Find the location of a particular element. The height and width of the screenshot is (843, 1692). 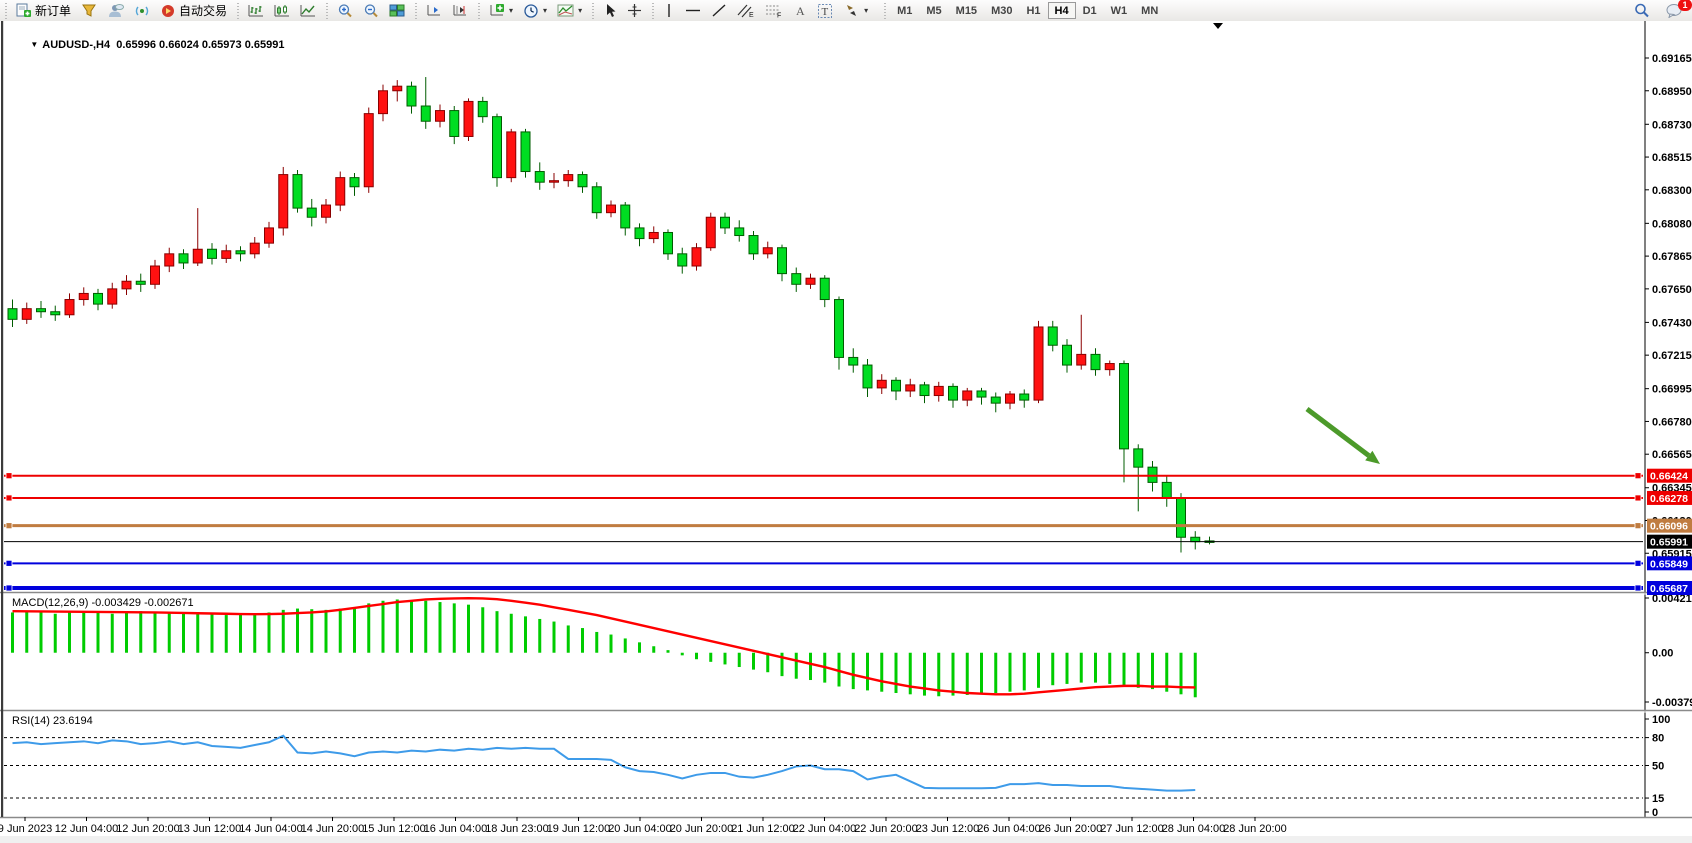

indicators-button: ▾ is located at coordinates (501, 11).